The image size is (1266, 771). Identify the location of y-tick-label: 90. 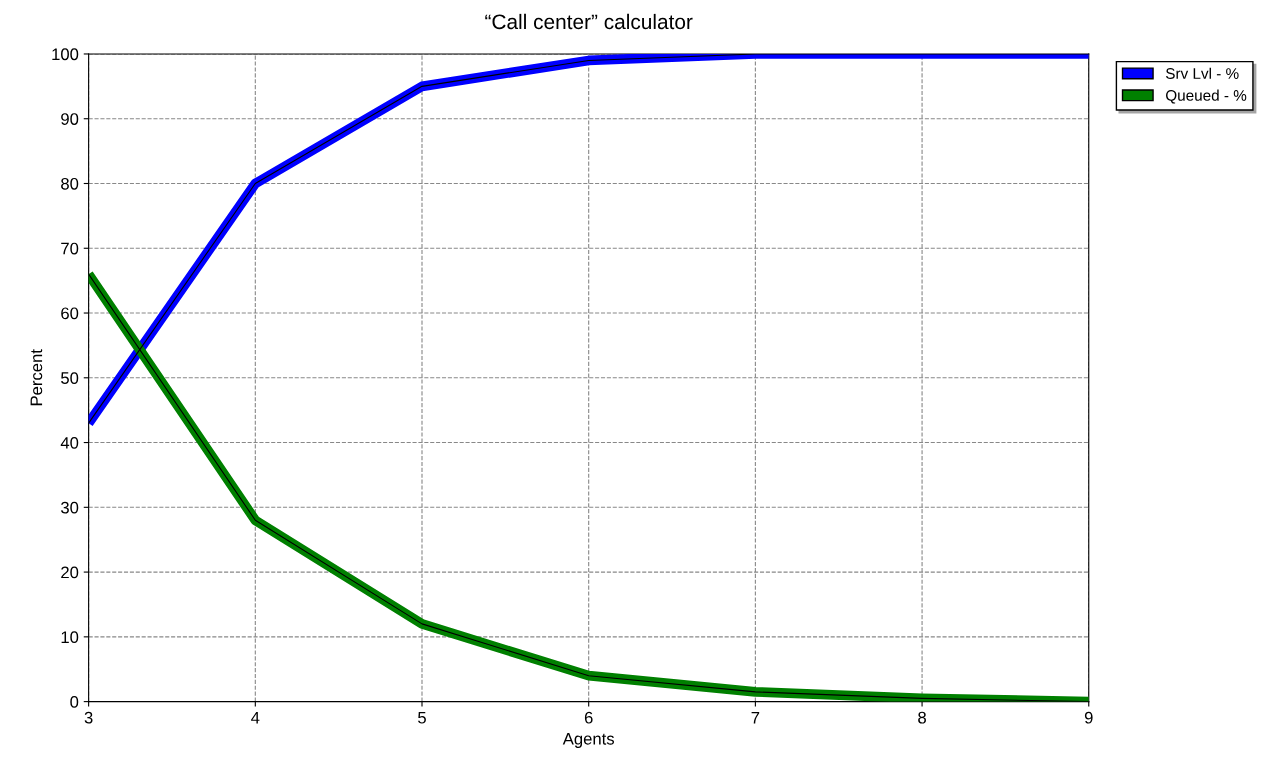
(70, 119).